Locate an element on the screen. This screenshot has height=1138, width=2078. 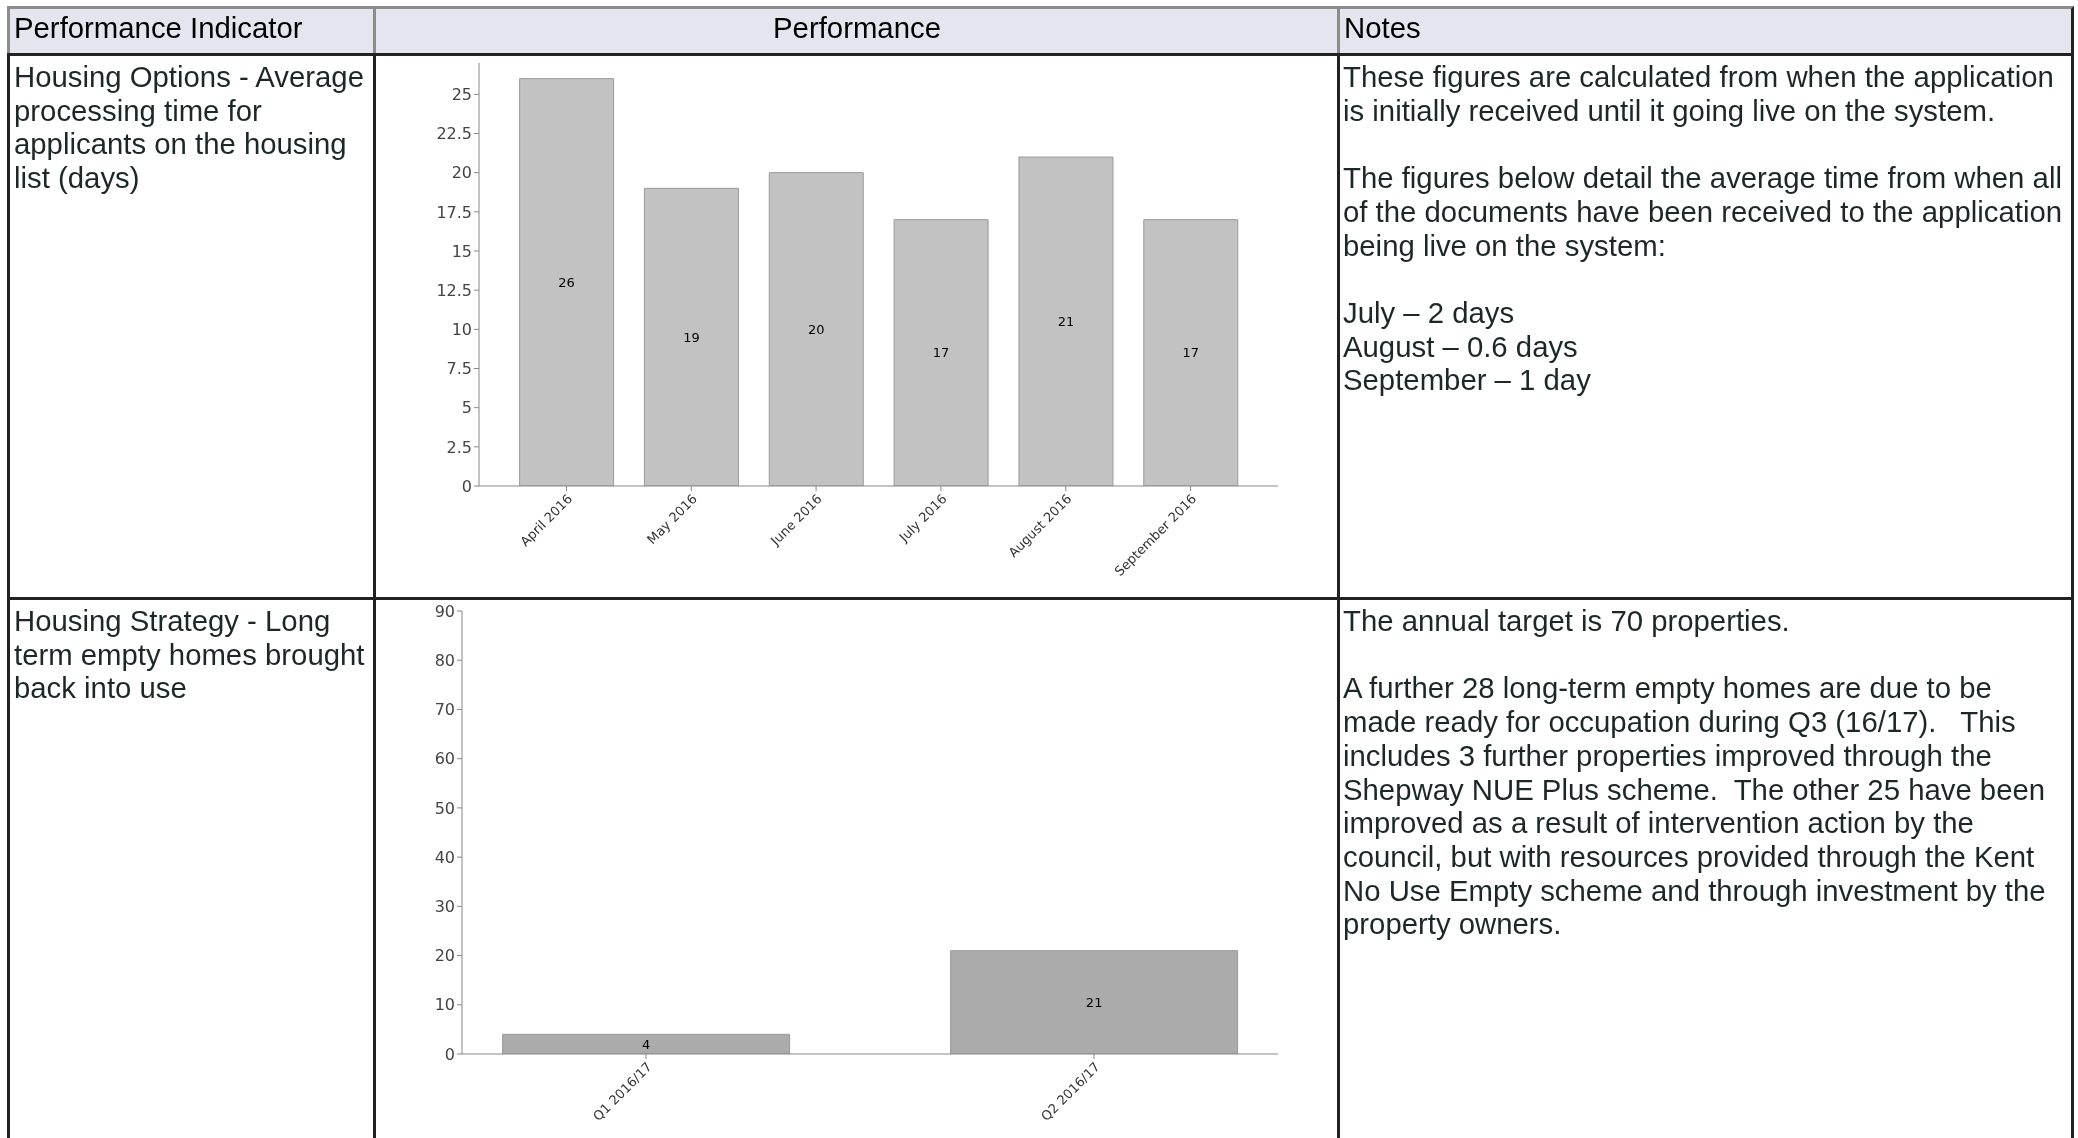
text: Housing Strategy - Long term empty homes brought back into use is located at coordinates (189, 654).